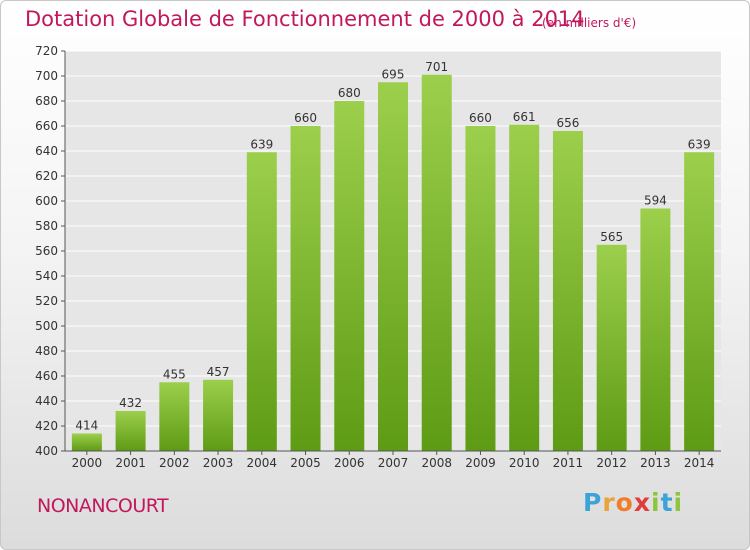  What do you see at coordinates (655, 201) in the screenshot?
I see `bar-value-label: 594` at bounding box center [655, 201].